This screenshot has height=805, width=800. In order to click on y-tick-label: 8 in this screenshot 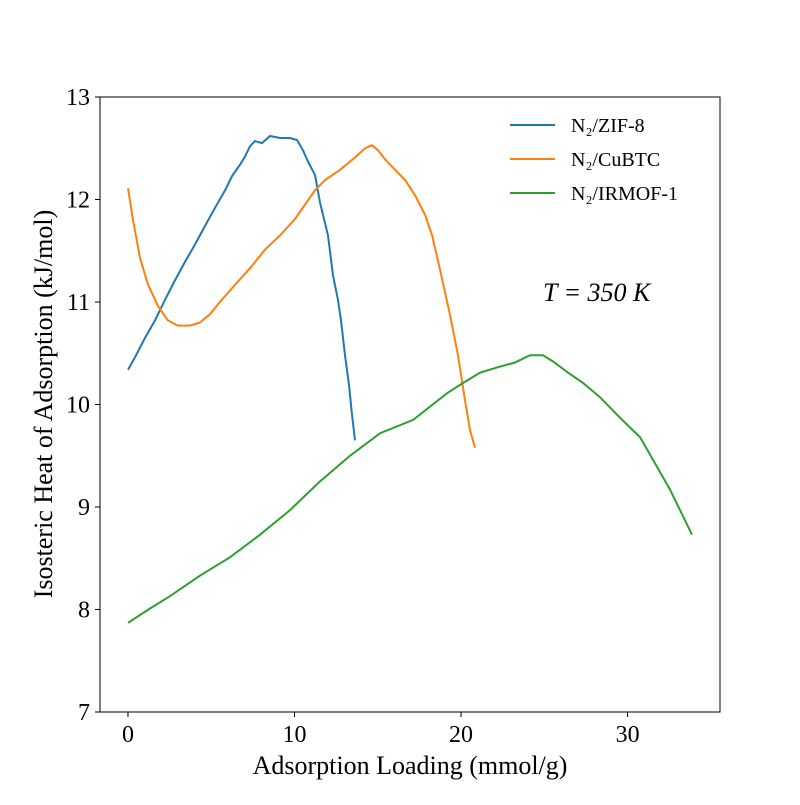, I will do `click(84, 611)`.